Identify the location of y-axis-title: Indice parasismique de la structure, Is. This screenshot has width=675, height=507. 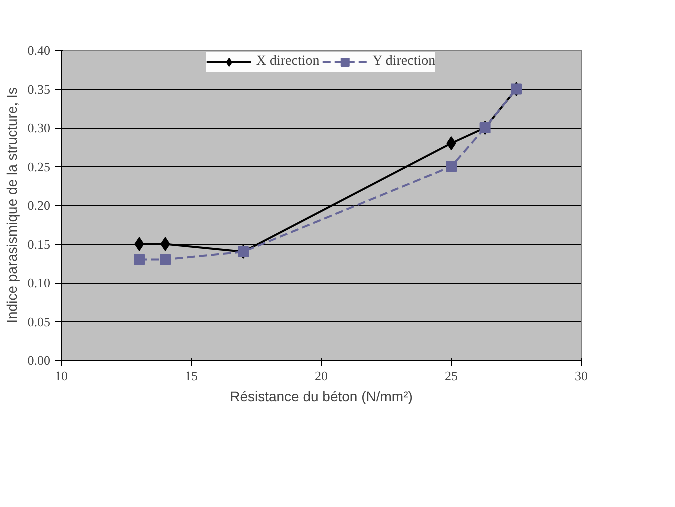
(12, 206).